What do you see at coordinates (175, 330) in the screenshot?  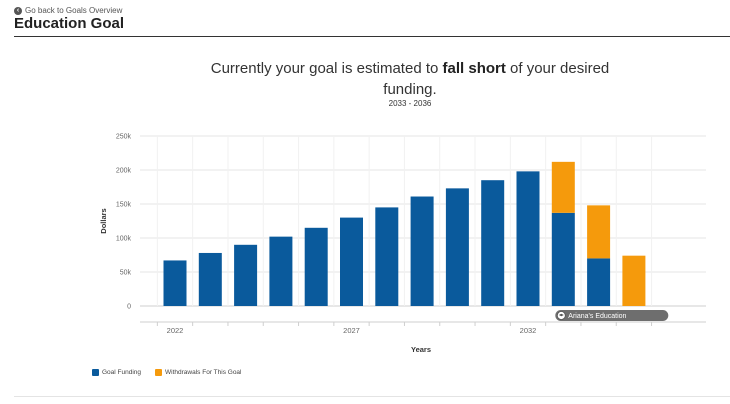 I see `x-tick-label: 2022` at bounding box center [175, 330].